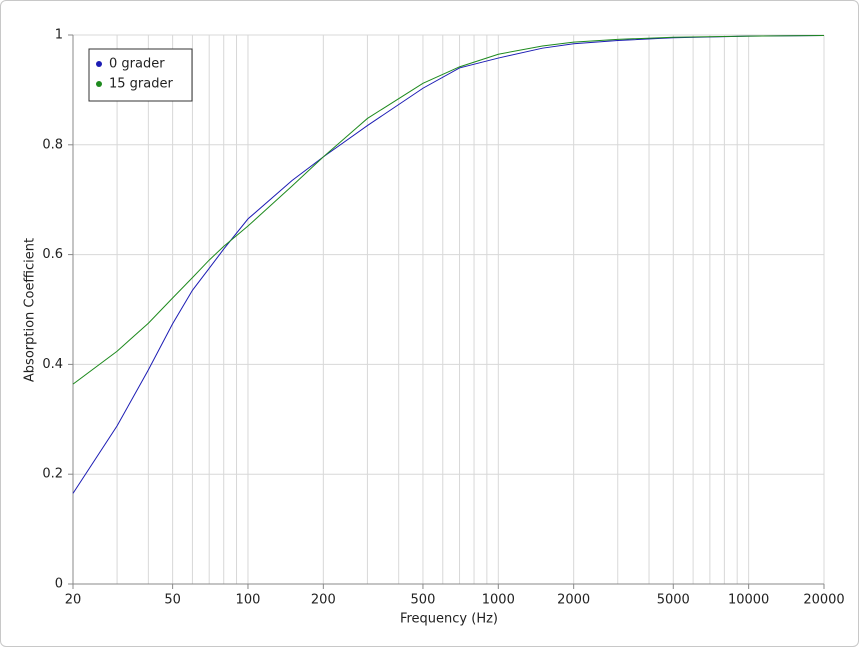 This screenshot has width=859, height=647. What do you see at coordinates (52, 364) in the screenshot?
I see `y-tick-label: 0.4` at bounding box center [52, 364].